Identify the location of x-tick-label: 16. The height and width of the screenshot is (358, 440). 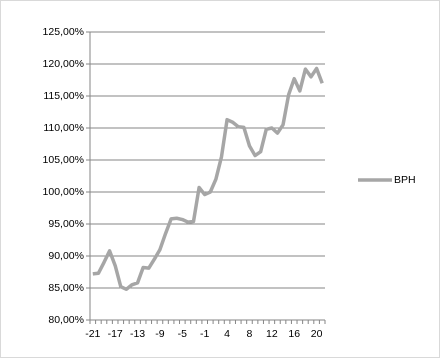
(294, 334).